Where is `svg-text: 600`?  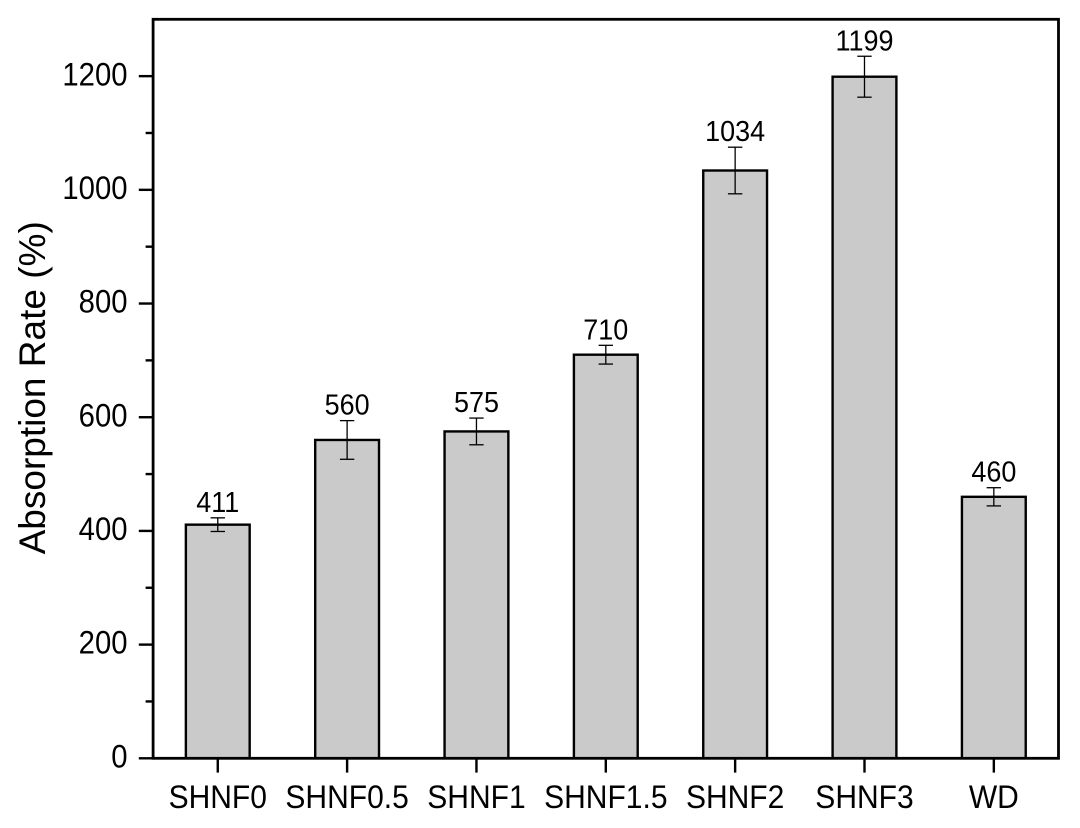 svg-text: 600 is located at coordinates (103, 415).